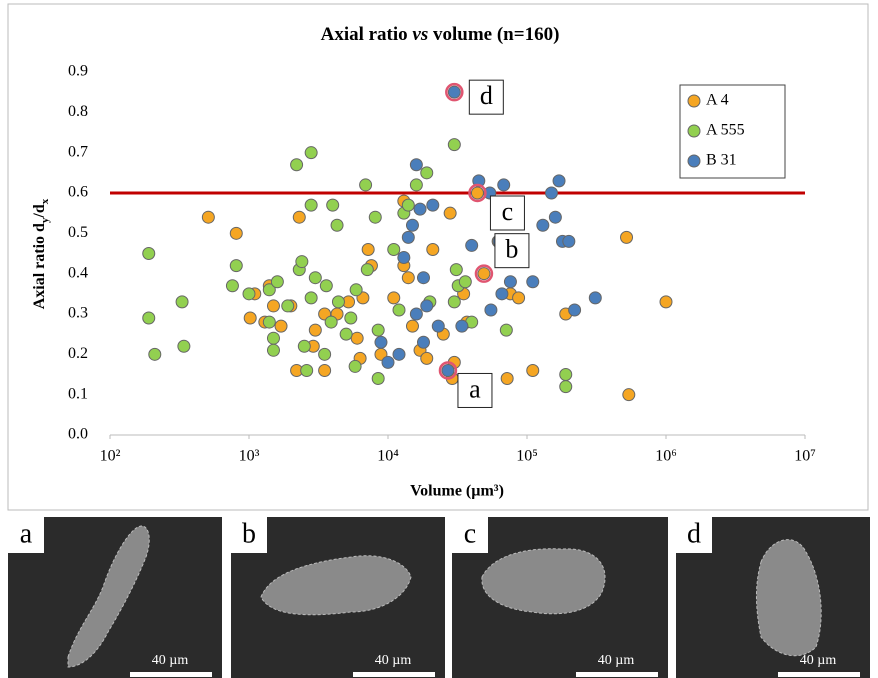  Describe the element at coordinates (788, 598) in the screenshot. I see `particle` at that location.